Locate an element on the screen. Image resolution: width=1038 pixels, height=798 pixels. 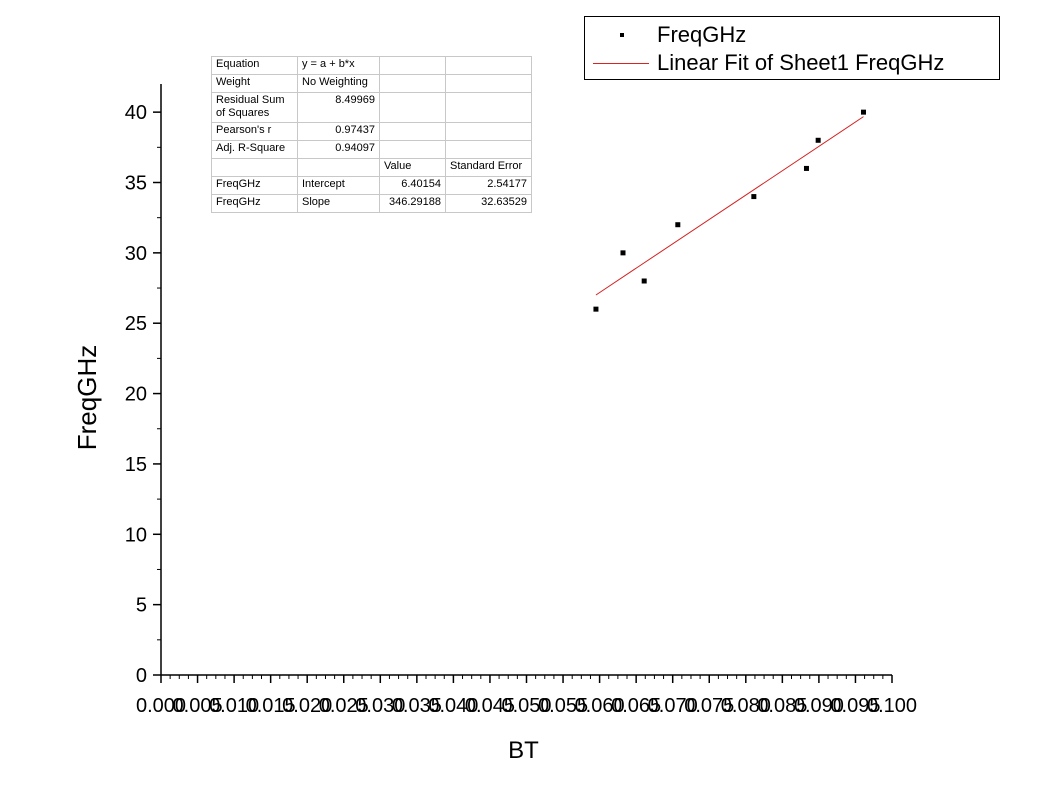
legend-label: FreqGHz is located at coordinates (702, 34).